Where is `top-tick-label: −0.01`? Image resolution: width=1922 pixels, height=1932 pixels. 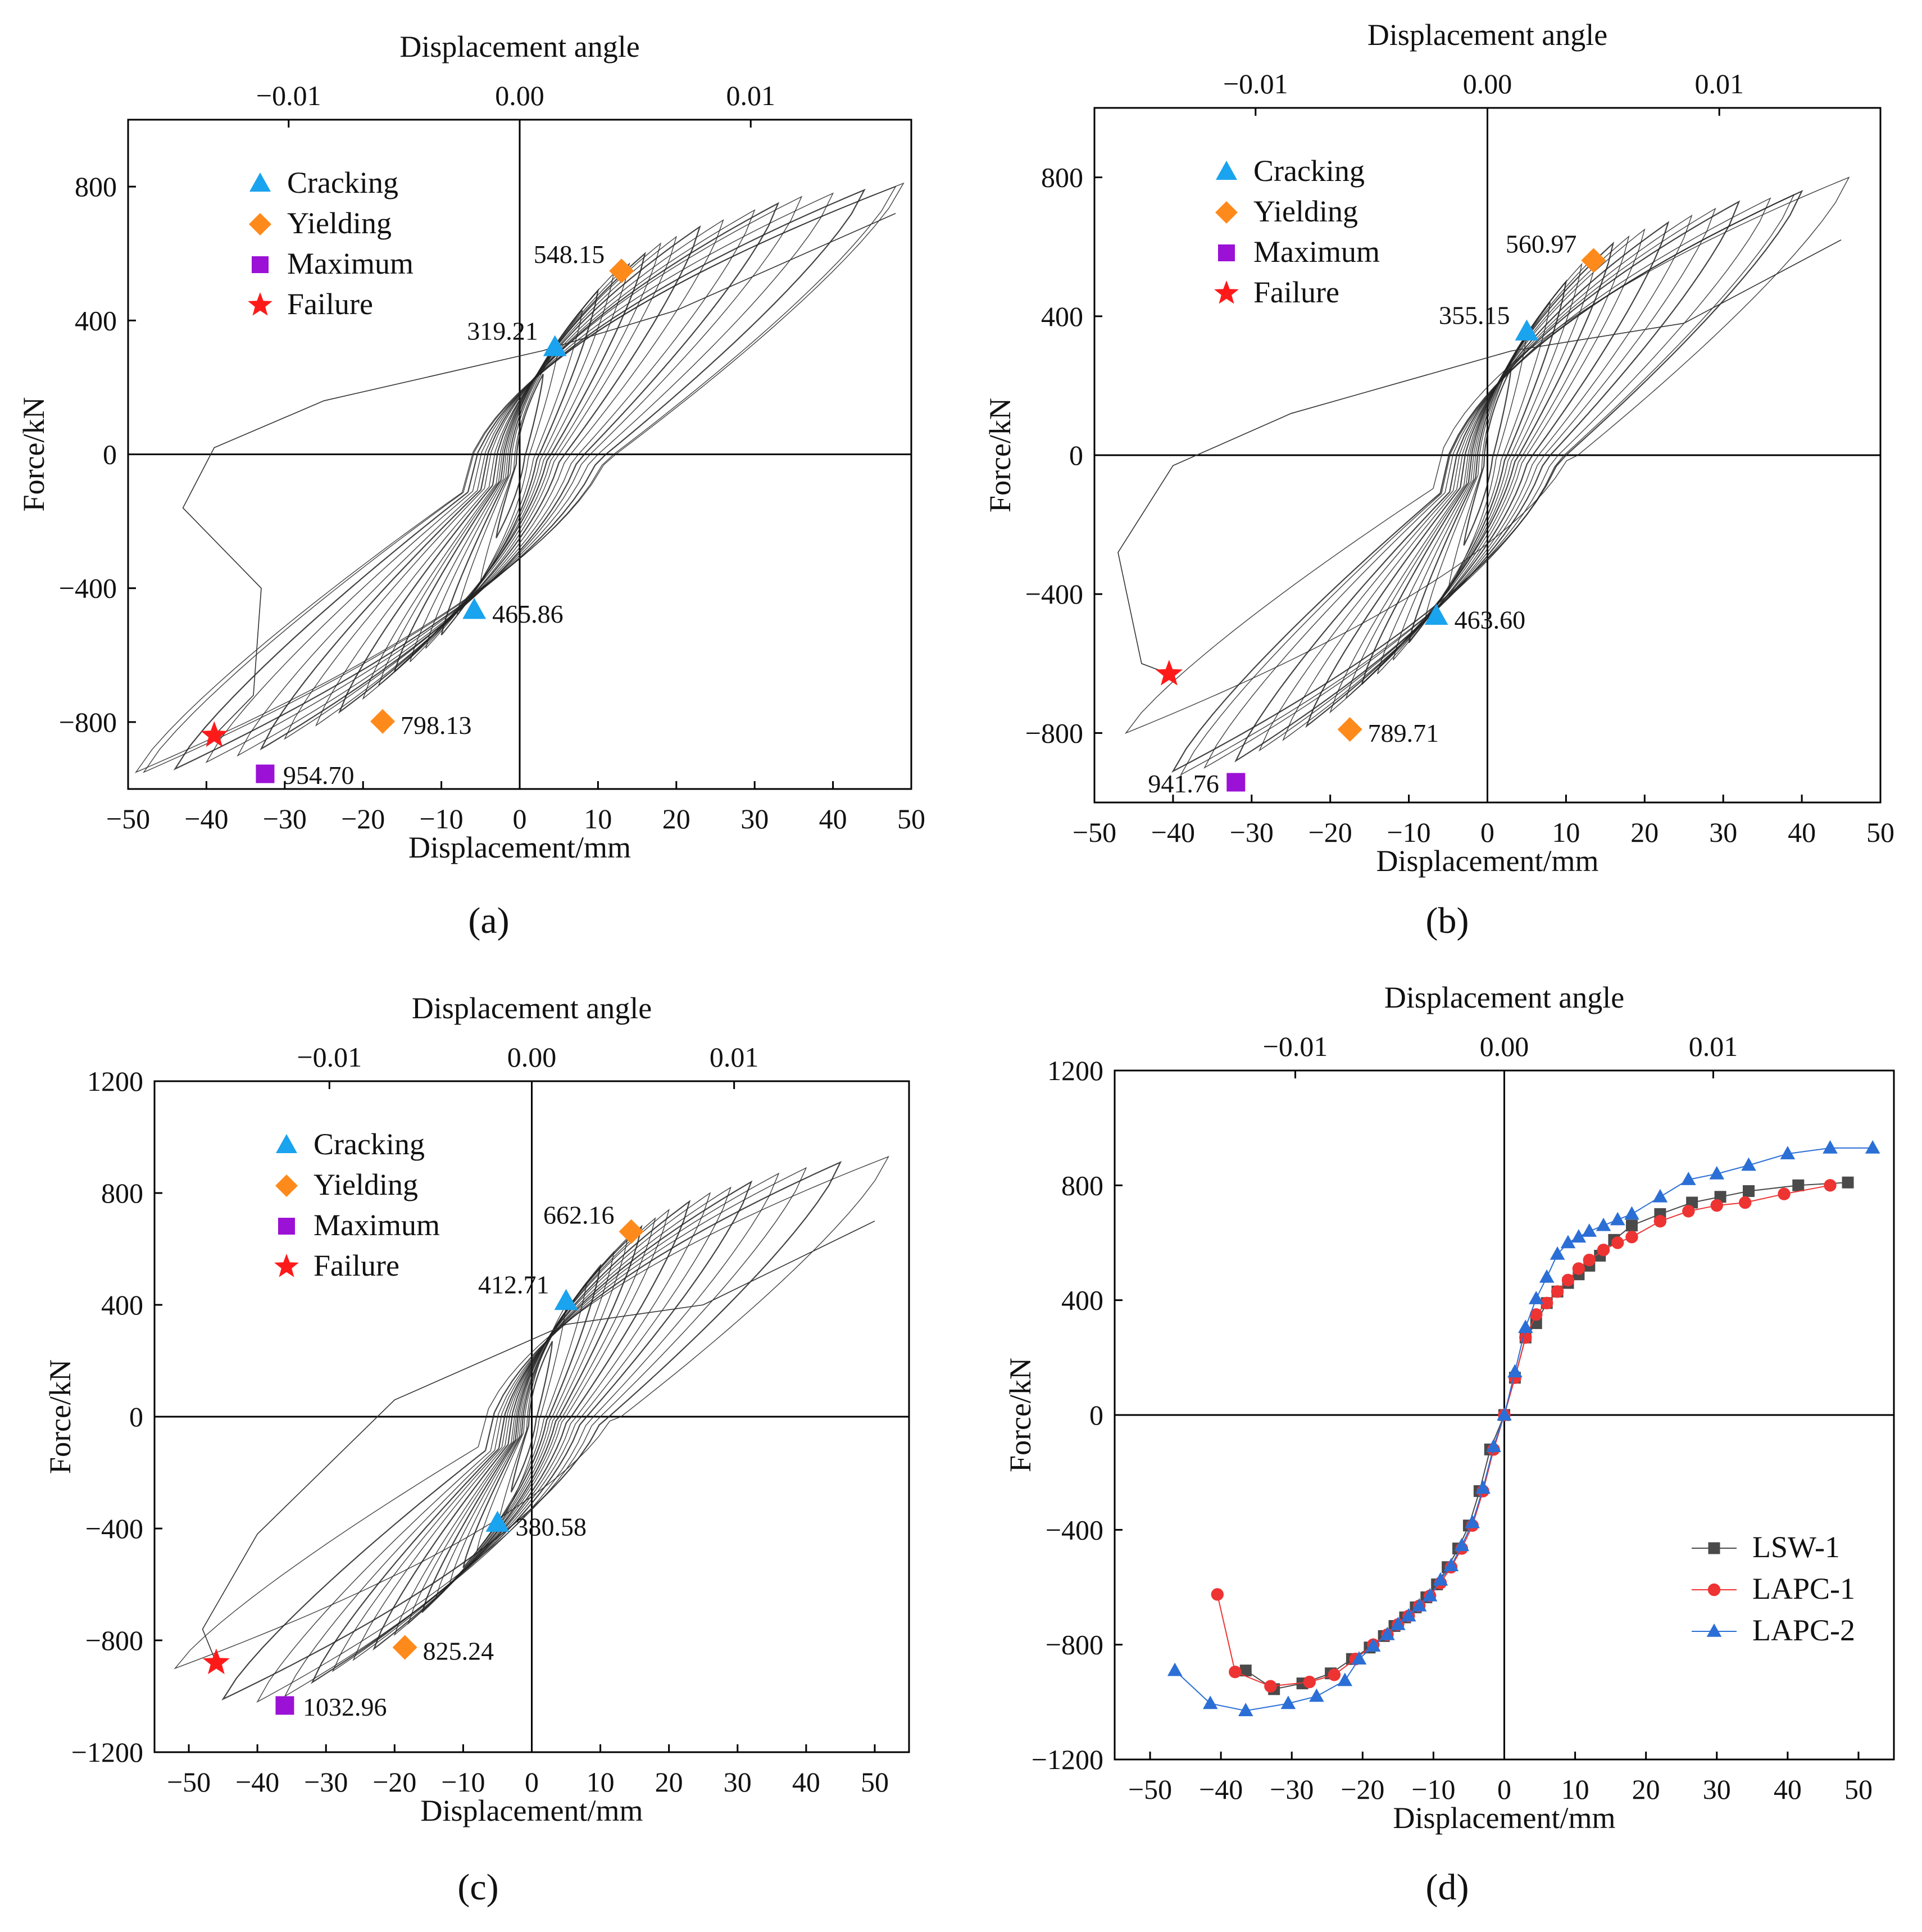
top-tick-label: −0.01 is located at coordinates (329, 1057).